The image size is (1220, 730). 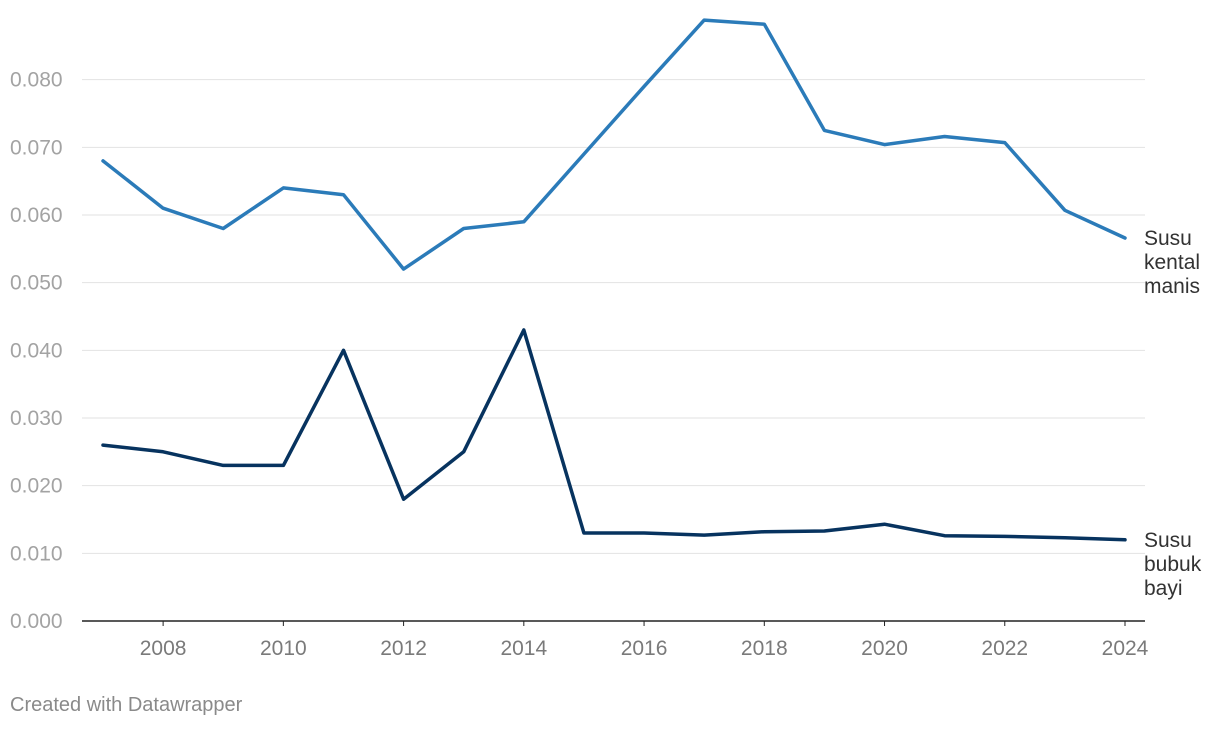 I want to click on x-tick-label: 2020, so click(x=884, y=648).